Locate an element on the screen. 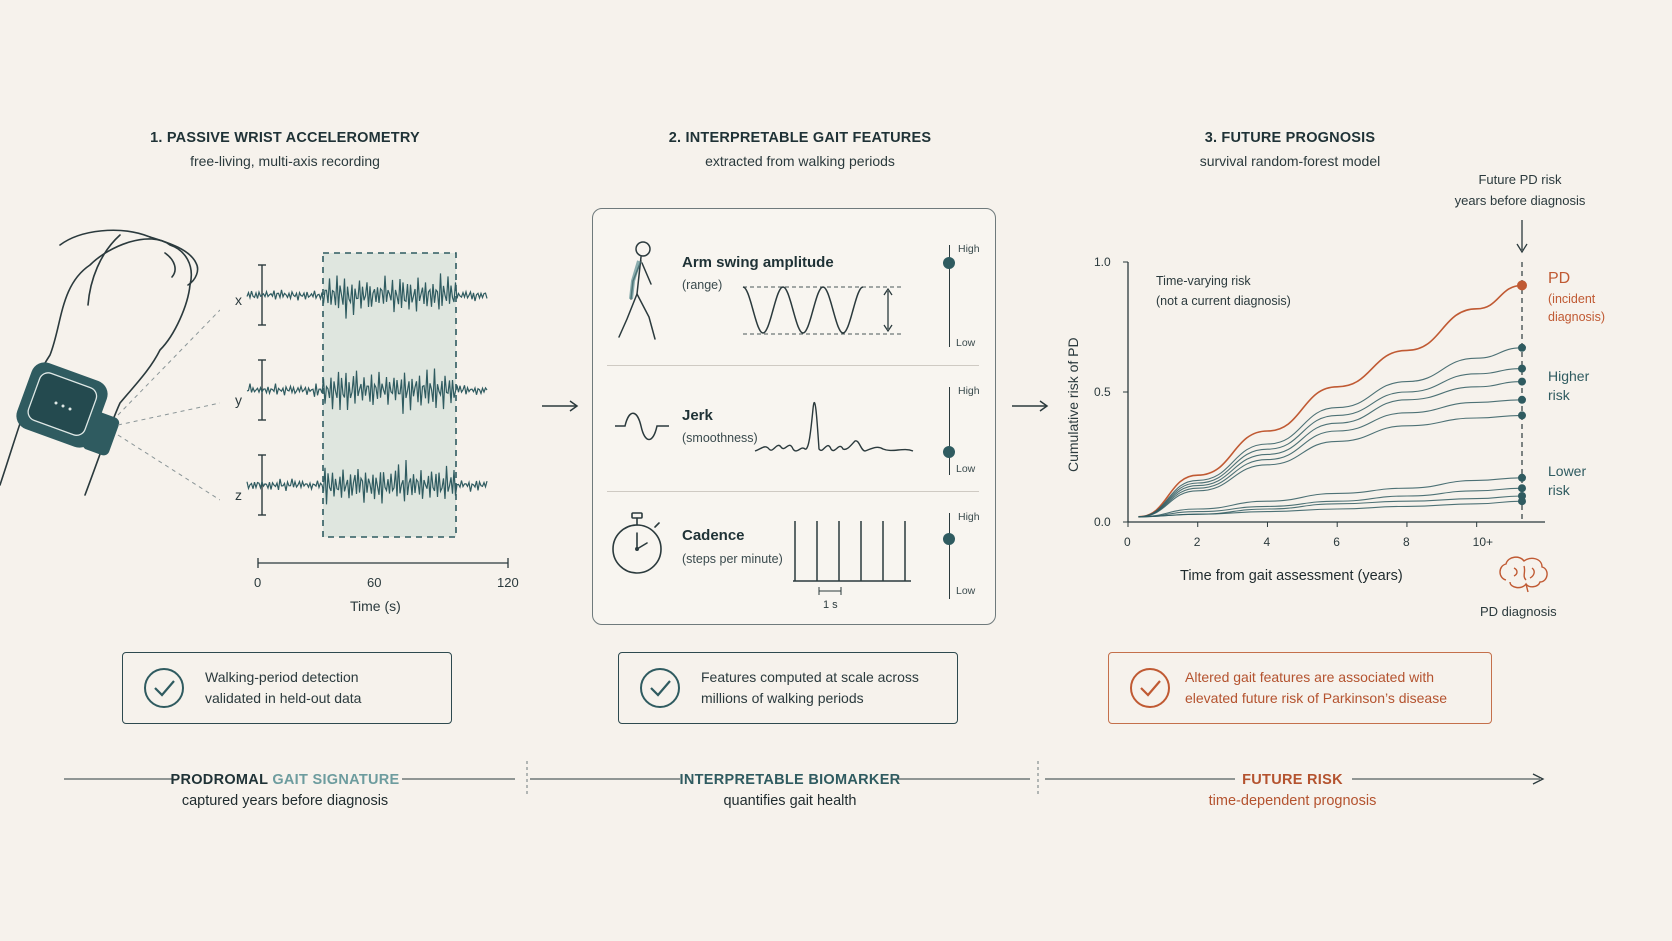 The height and width of the screenshot is (941, 1672). walking-person-icon is located at coordinates (637, 290).